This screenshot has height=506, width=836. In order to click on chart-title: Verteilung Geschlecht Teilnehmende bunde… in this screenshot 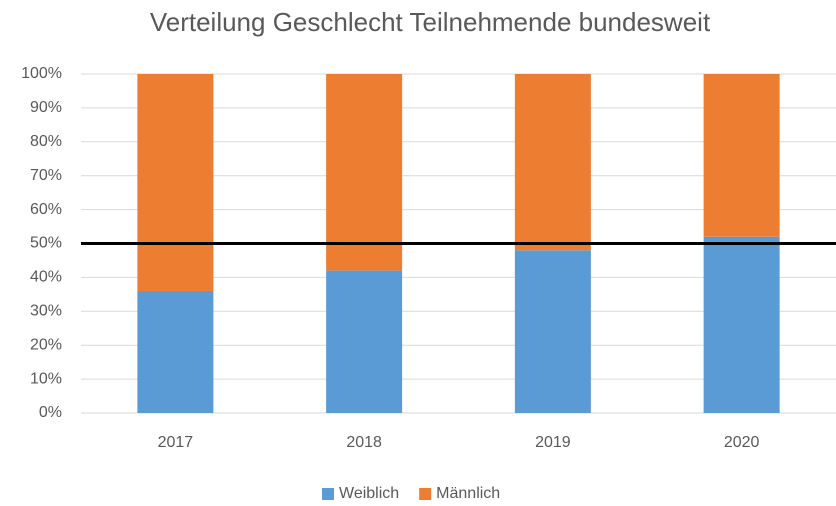, I will do `click(430, 22)`.